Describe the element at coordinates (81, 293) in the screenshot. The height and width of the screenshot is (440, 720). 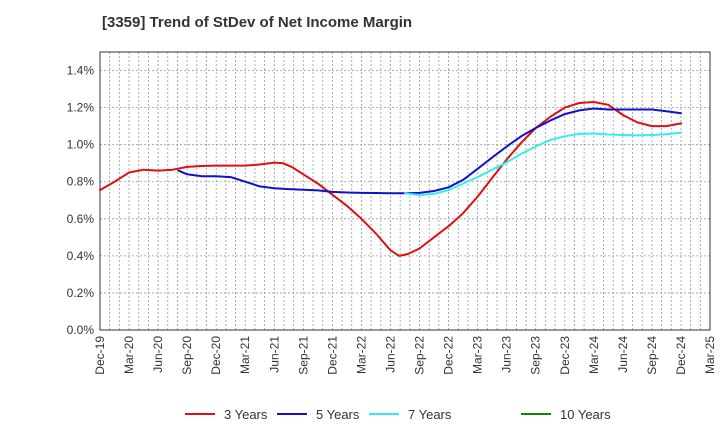
I see `y-tick-label: 0.2%` at that location.